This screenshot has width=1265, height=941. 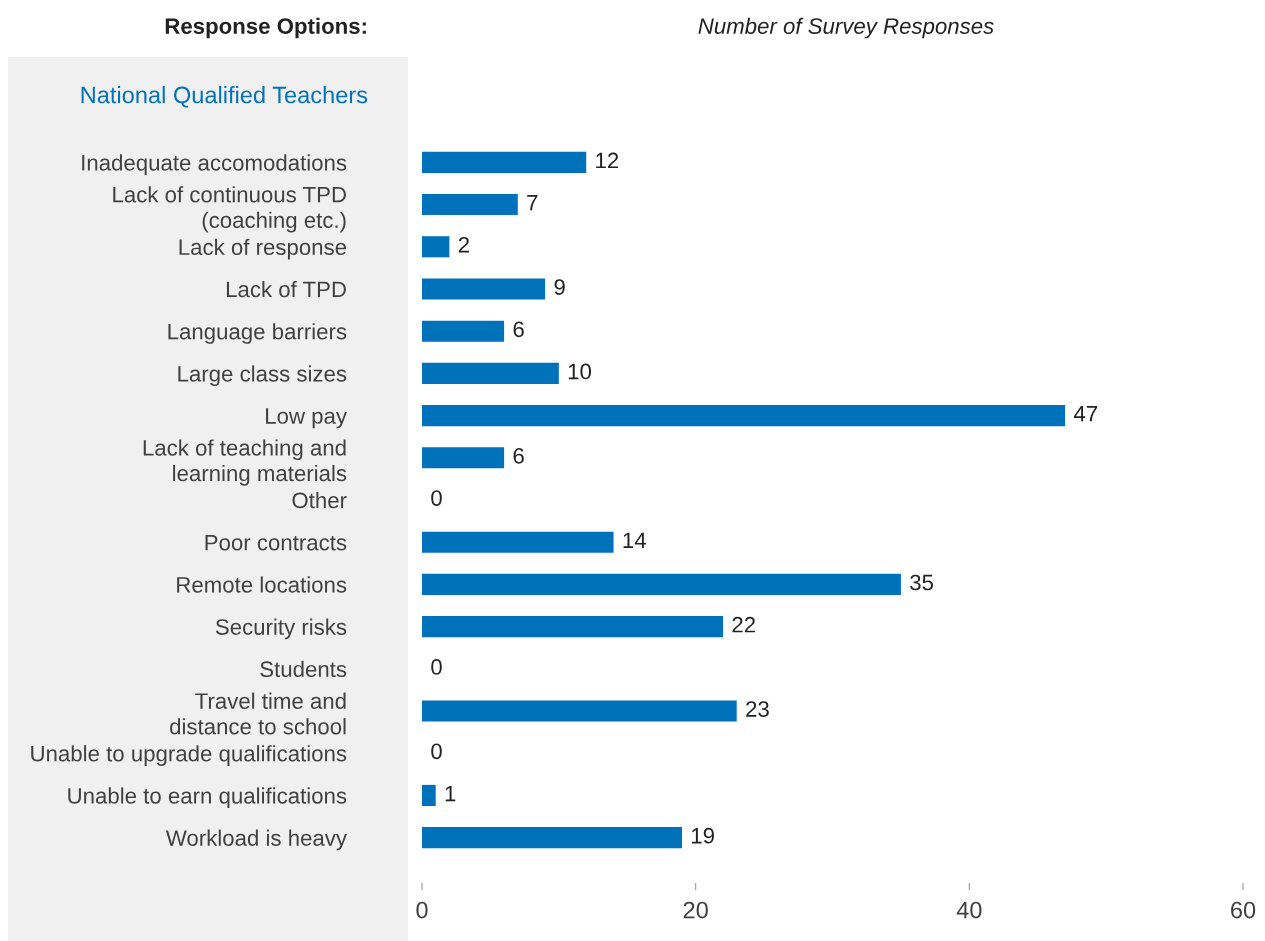 What do you see at coordinates (422, 910) in the screenshot?
I see `x-tick-label: 0` at bounding box center [422, 910].